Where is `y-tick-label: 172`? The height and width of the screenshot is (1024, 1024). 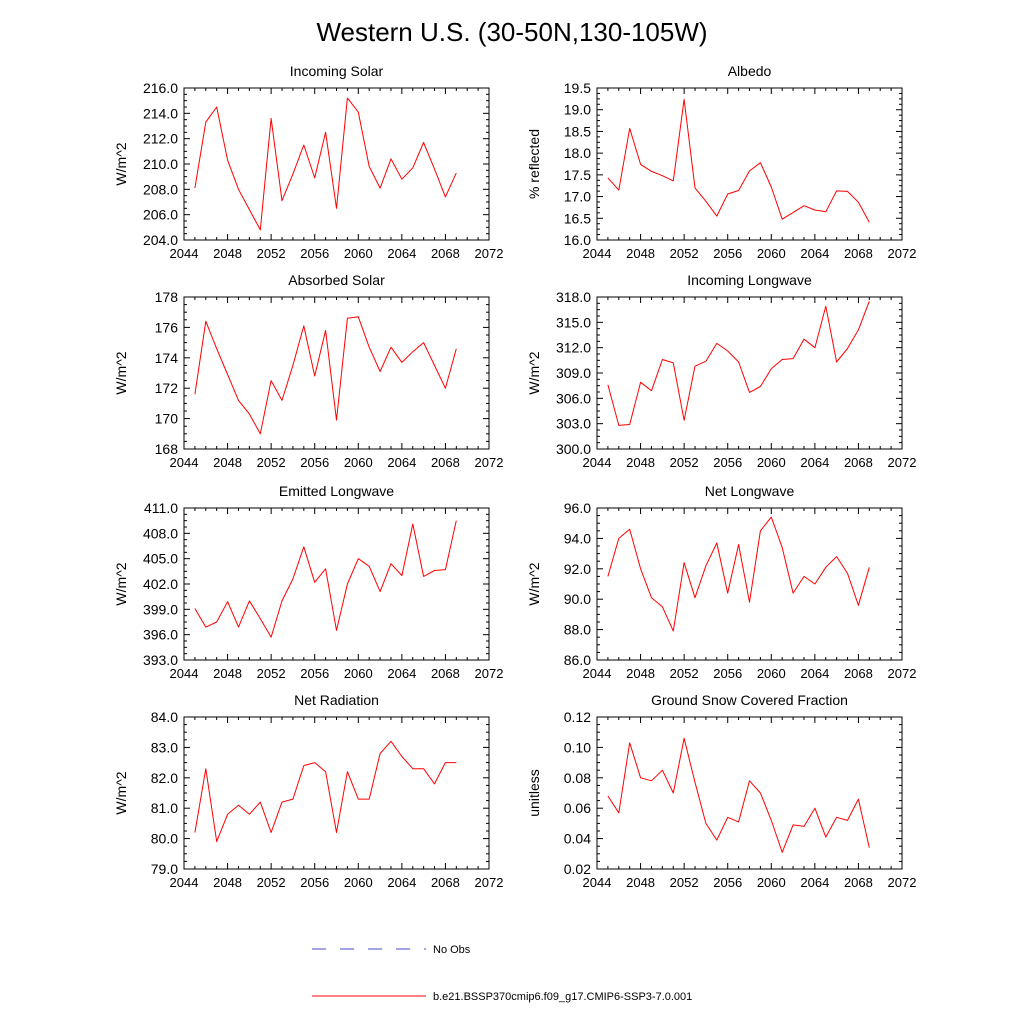
y-tick-label: 172 is located at coordinates (167, 388).